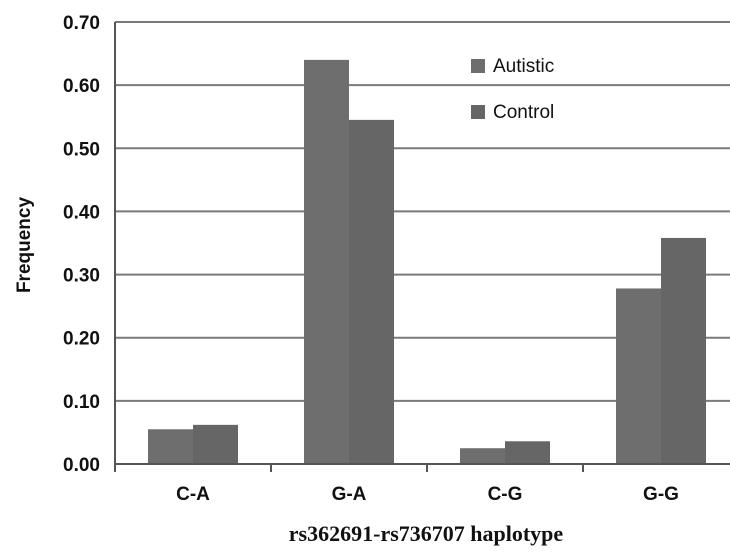 The width and height of the screenshot is (730, 559). What do you see at coordinates (193, 494) in the screenshot?
I see `x-tick-label: C-A` at bounding box center [193, 494].